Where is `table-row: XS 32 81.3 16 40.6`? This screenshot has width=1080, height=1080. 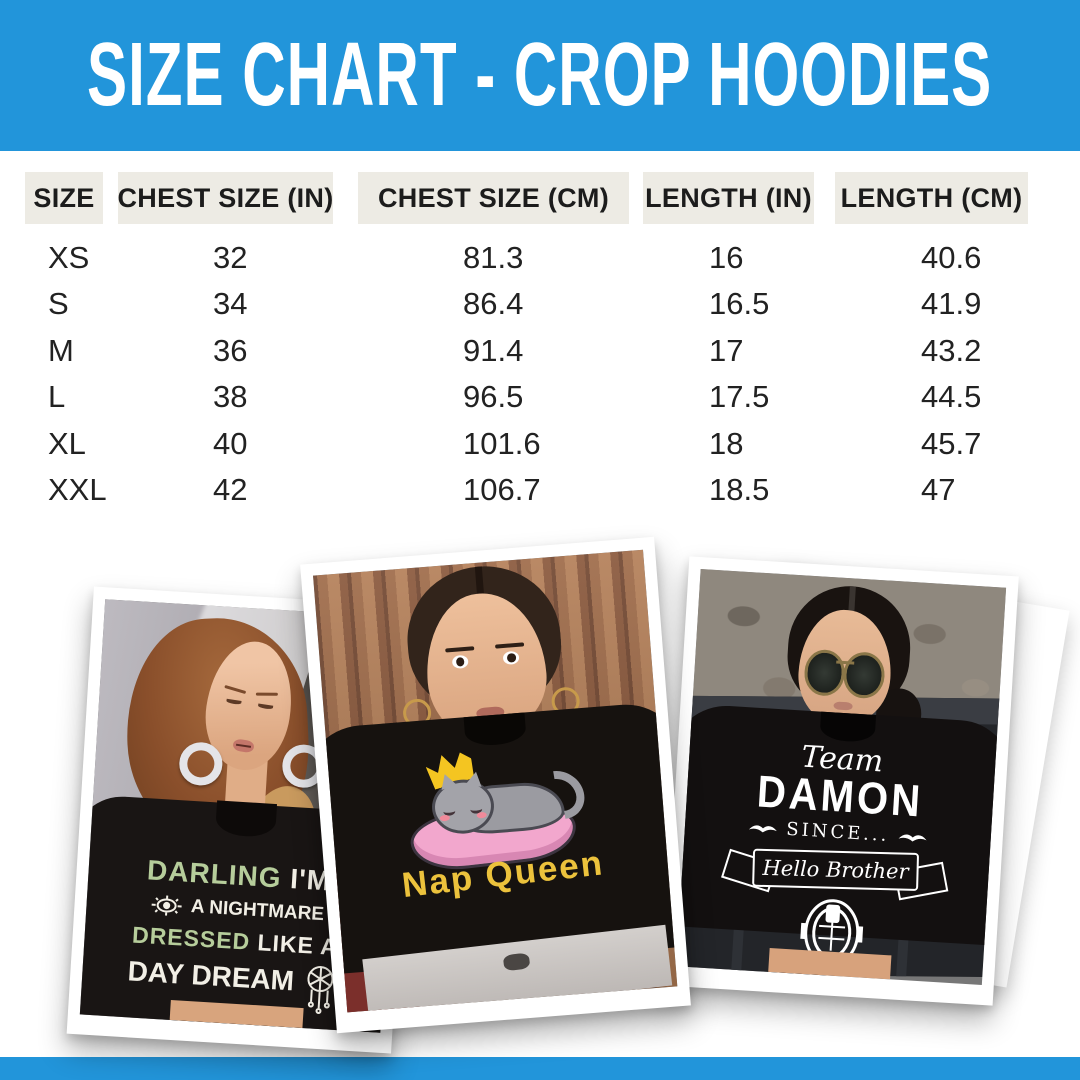 table-row: XS 32 81.3 16 40.6 is located at coordinates (540, 258).